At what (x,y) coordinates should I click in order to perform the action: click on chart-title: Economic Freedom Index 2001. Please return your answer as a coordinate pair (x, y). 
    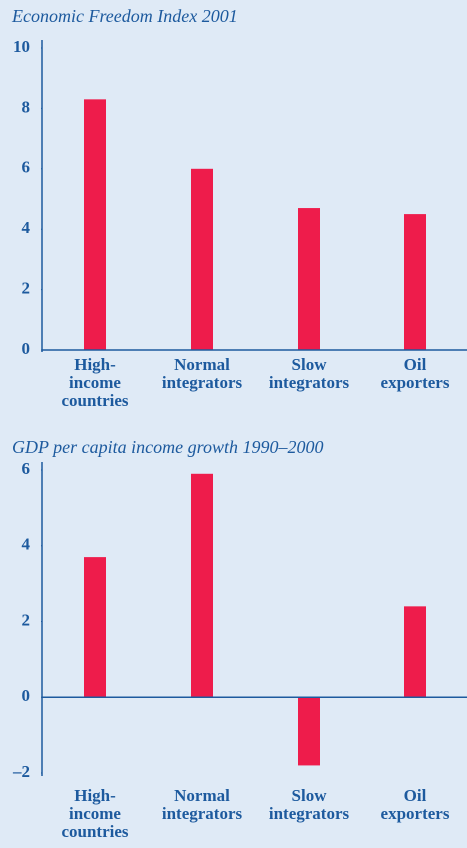
    Looking at the image, I should click on (124, 16).